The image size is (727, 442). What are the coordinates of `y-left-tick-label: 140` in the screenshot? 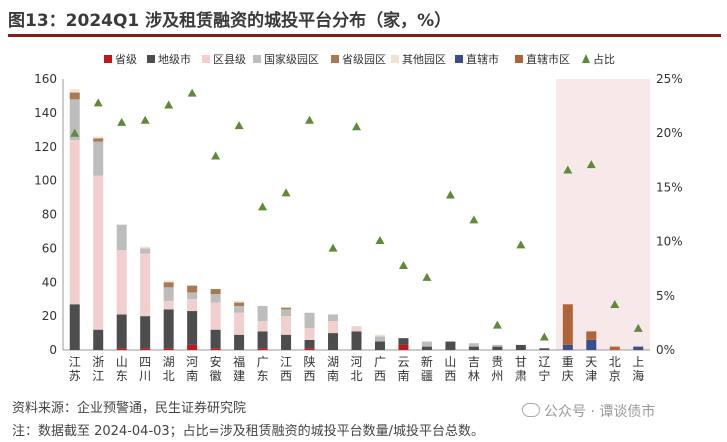 It's located at (45, 113).